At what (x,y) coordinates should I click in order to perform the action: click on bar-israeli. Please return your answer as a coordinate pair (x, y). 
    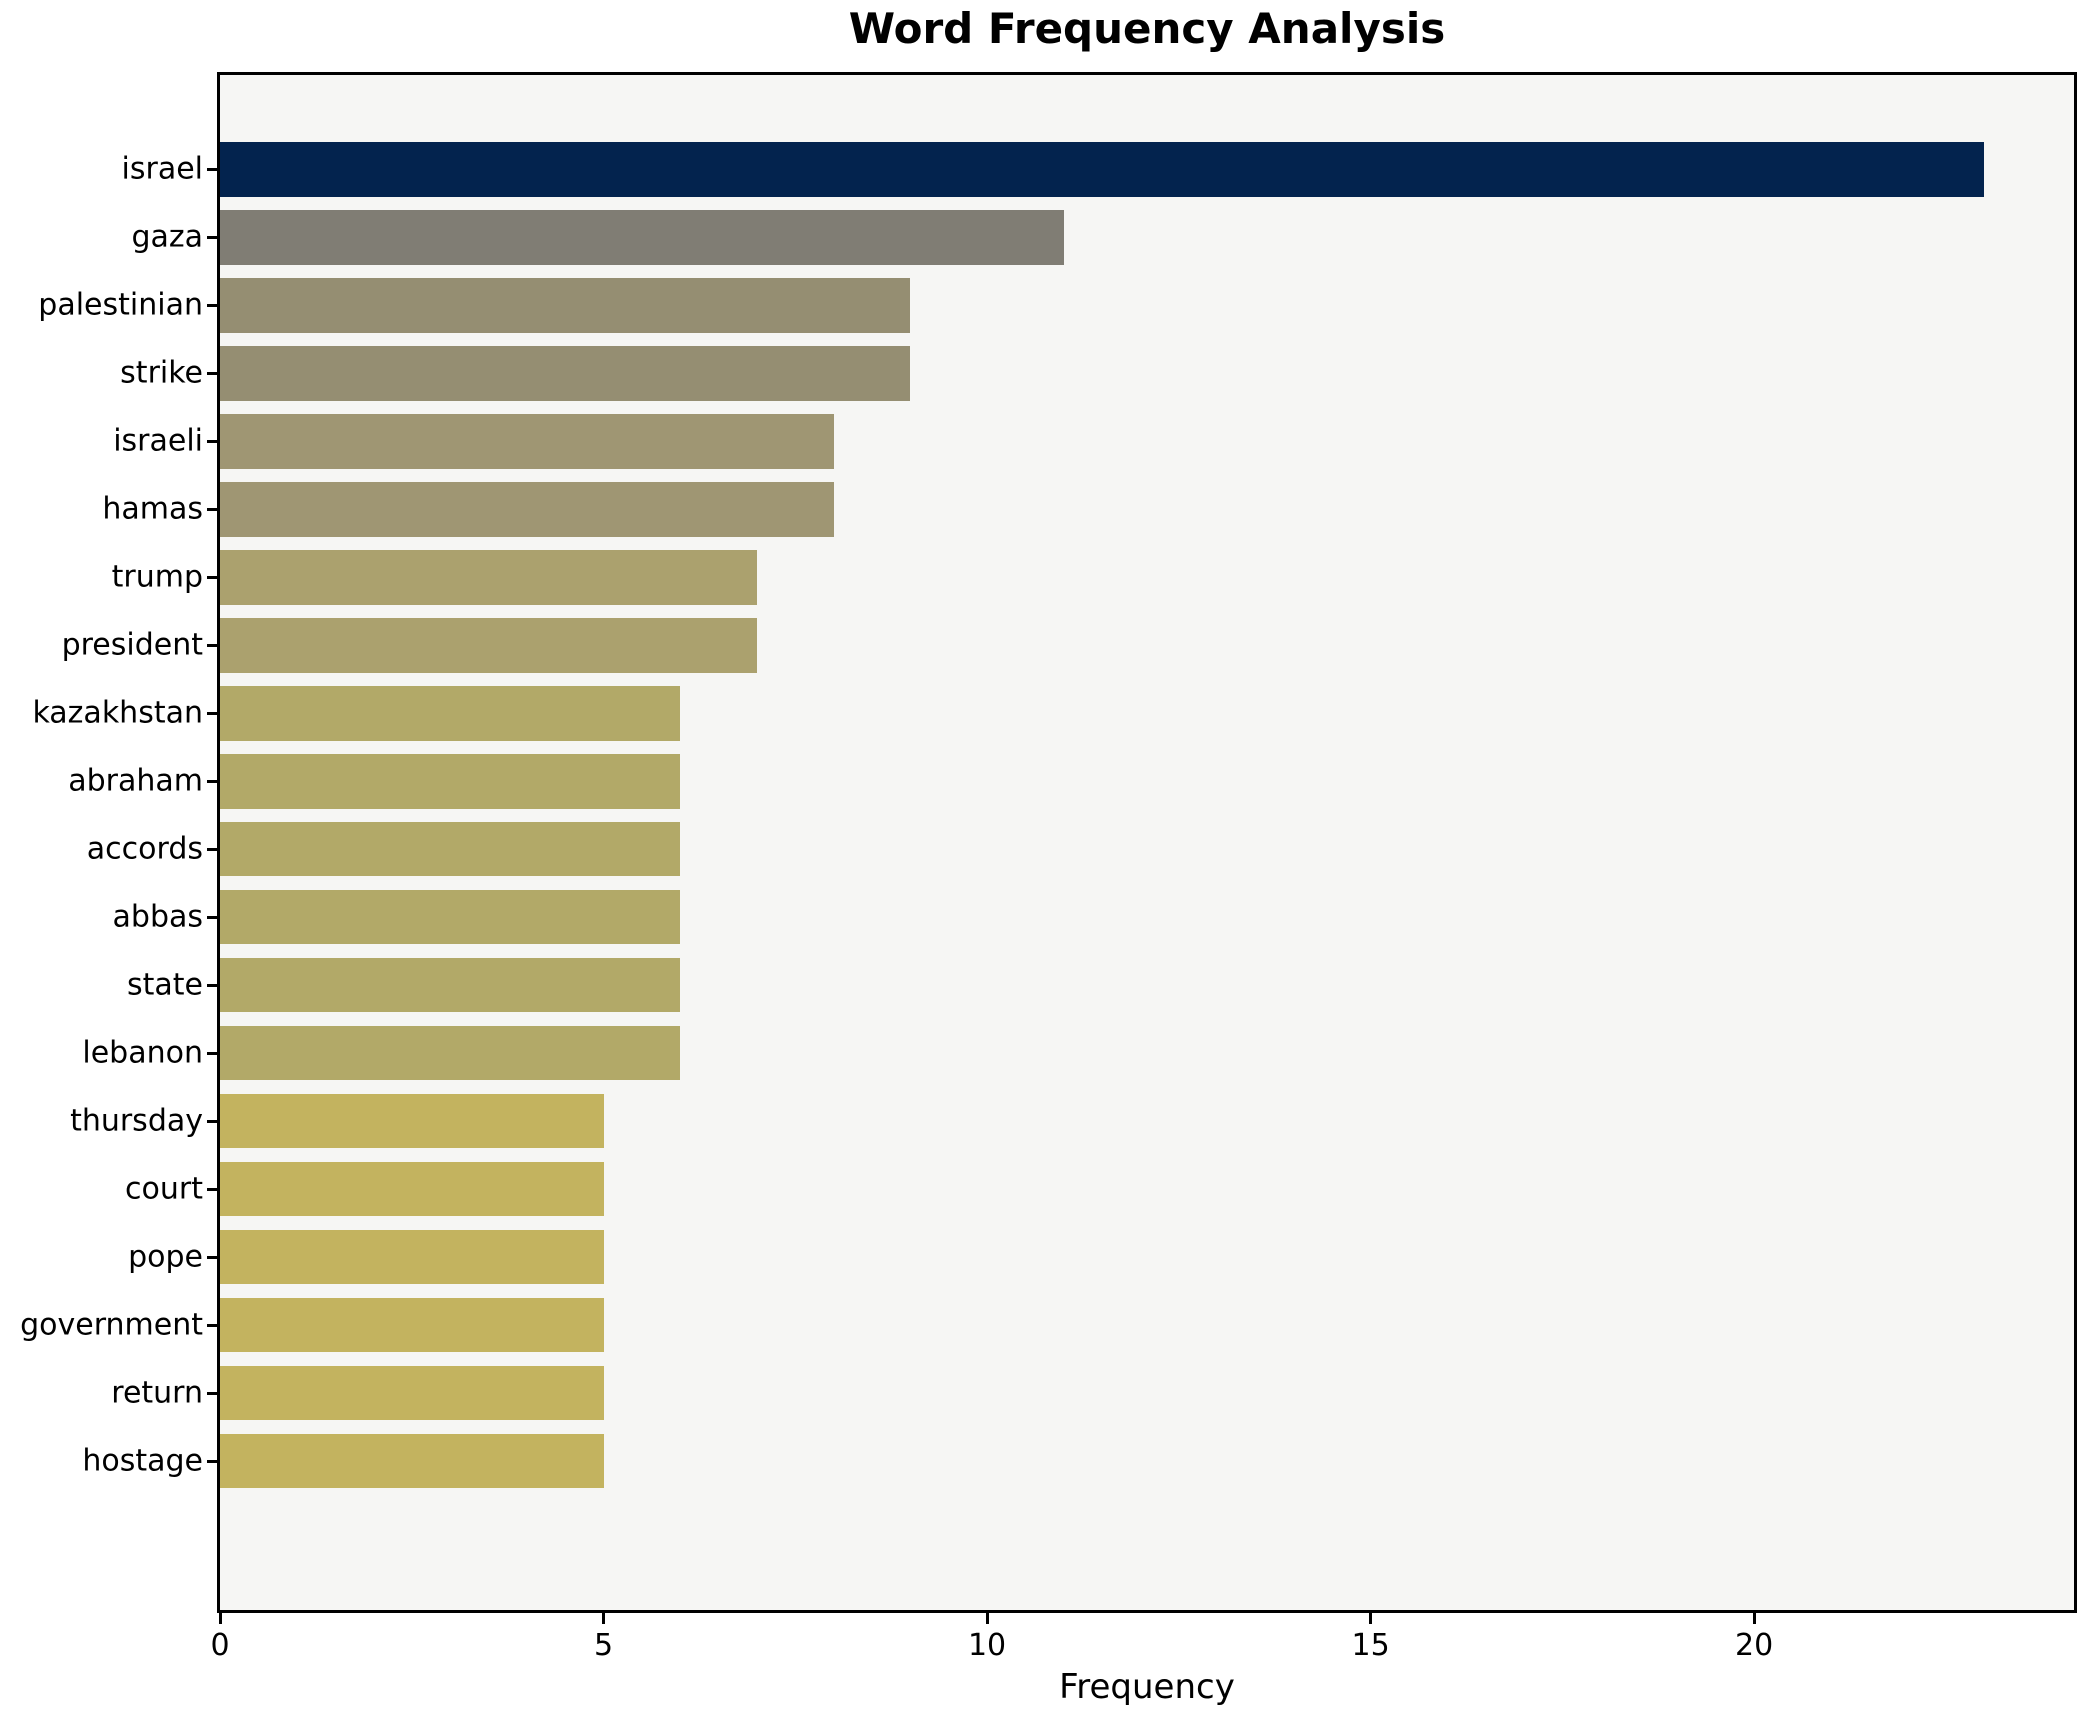
    Looking at the image, I should click on (527, 441).